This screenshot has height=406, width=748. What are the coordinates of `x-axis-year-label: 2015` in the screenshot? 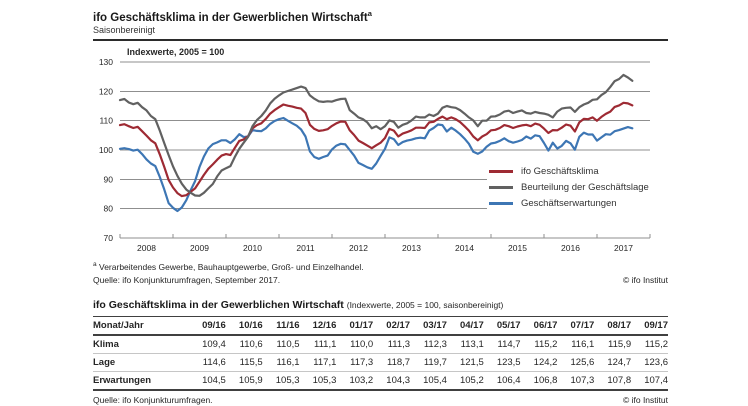 It's located at (517, 248).